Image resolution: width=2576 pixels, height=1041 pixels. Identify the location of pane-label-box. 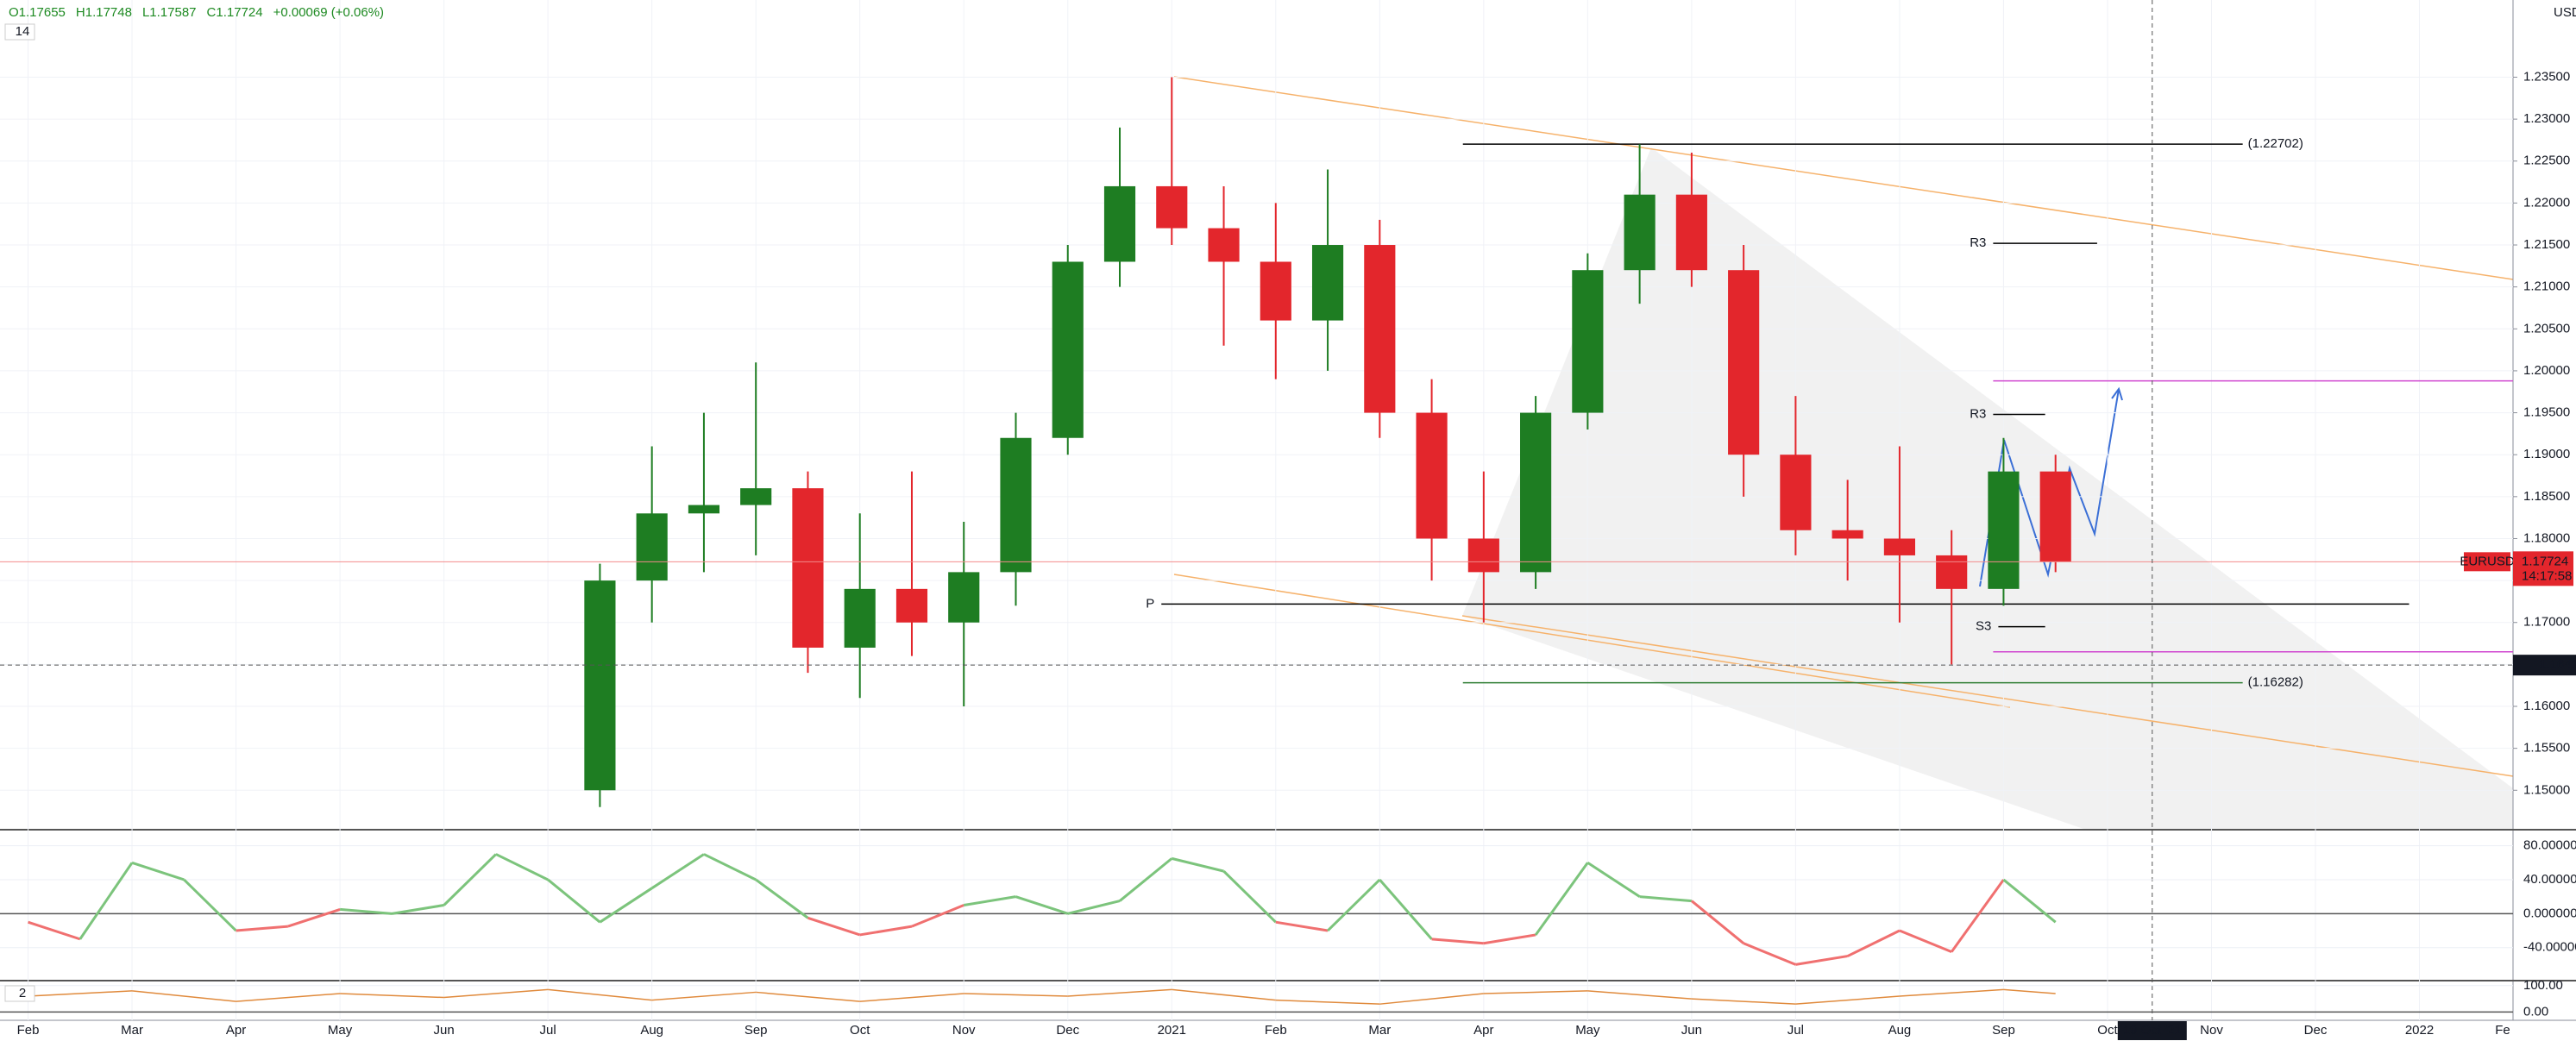
(19, 32).